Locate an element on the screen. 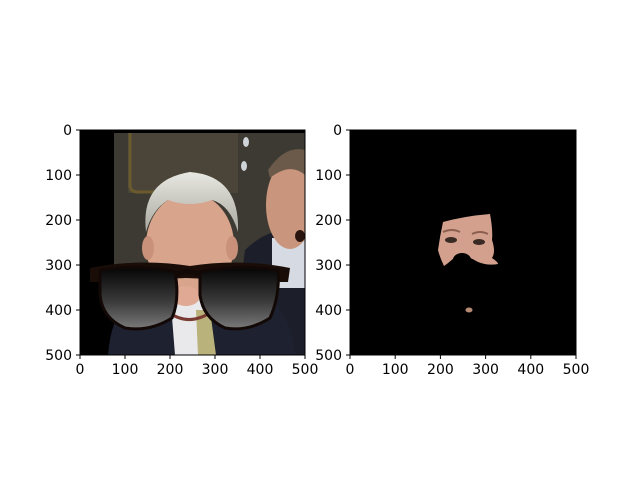 This screenshot has width=640, height=480. photo-man-tie is located at coordinates (206, 332).